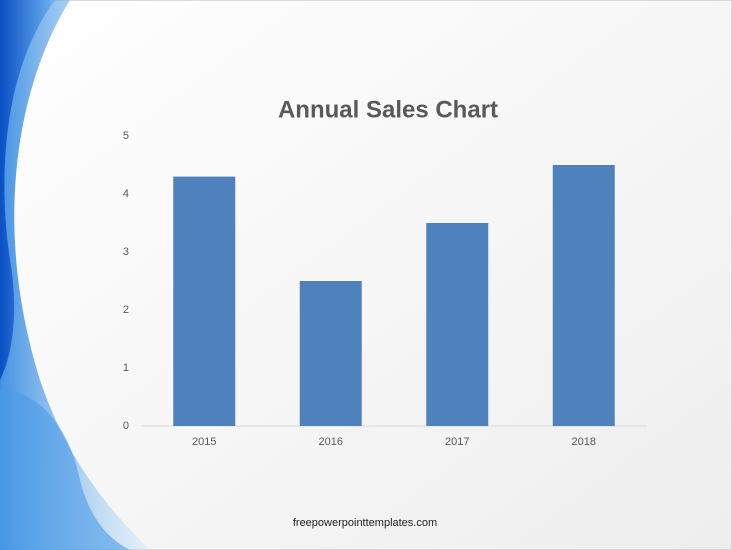  I want to click on y-tick-label: 3, so click(126, 252).